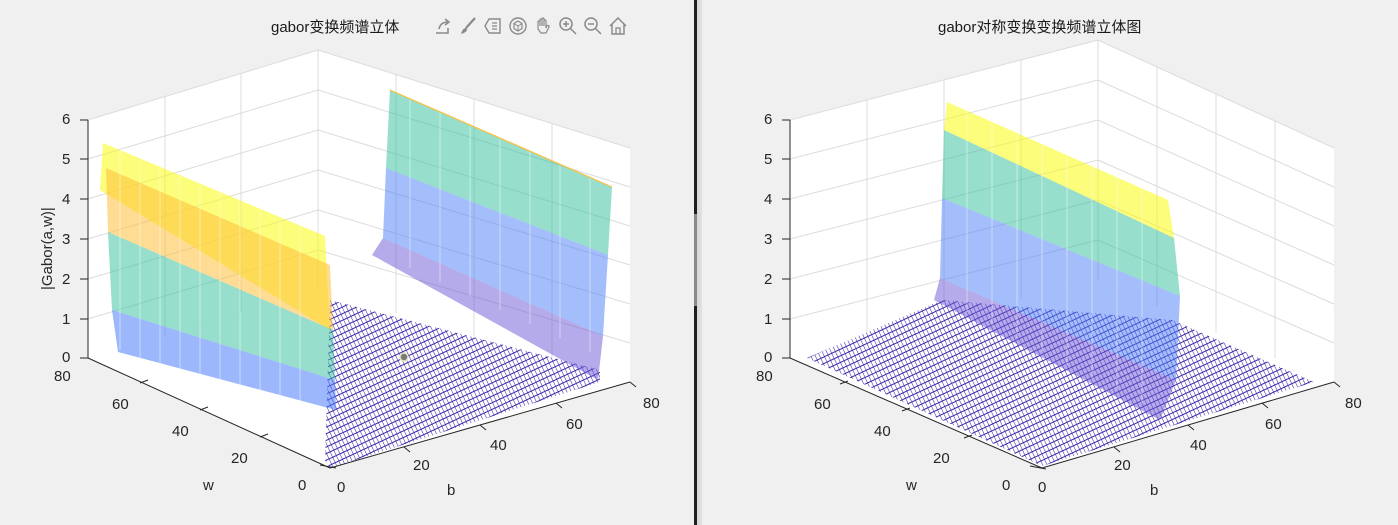  What do you see at coordinates (499, 172) in the screenshot?
I see `right-ridge` at bounding box center [499, 172].